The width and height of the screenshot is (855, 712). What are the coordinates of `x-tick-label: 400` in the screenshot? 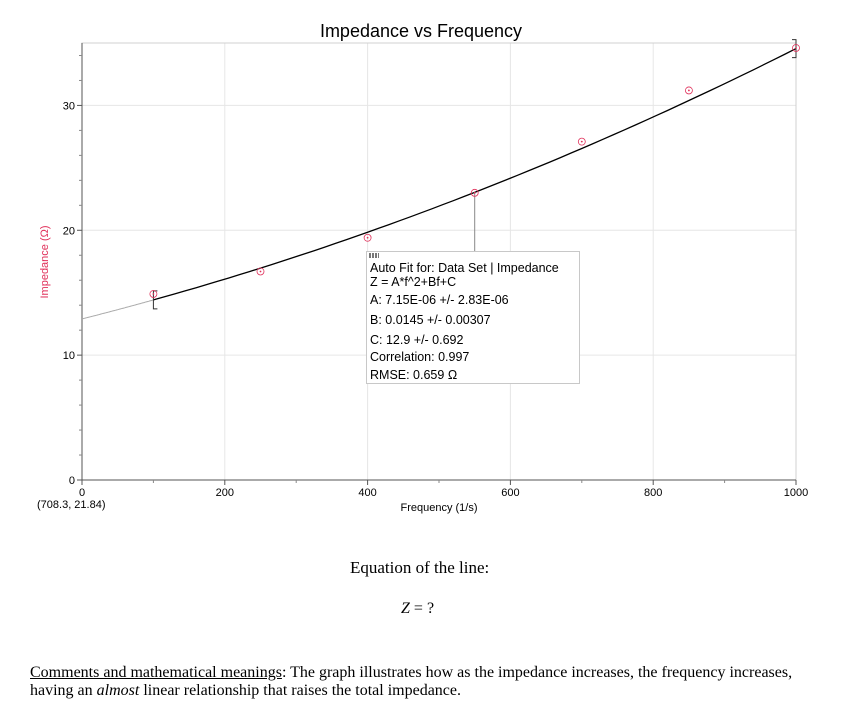 It's located at (367, 493).